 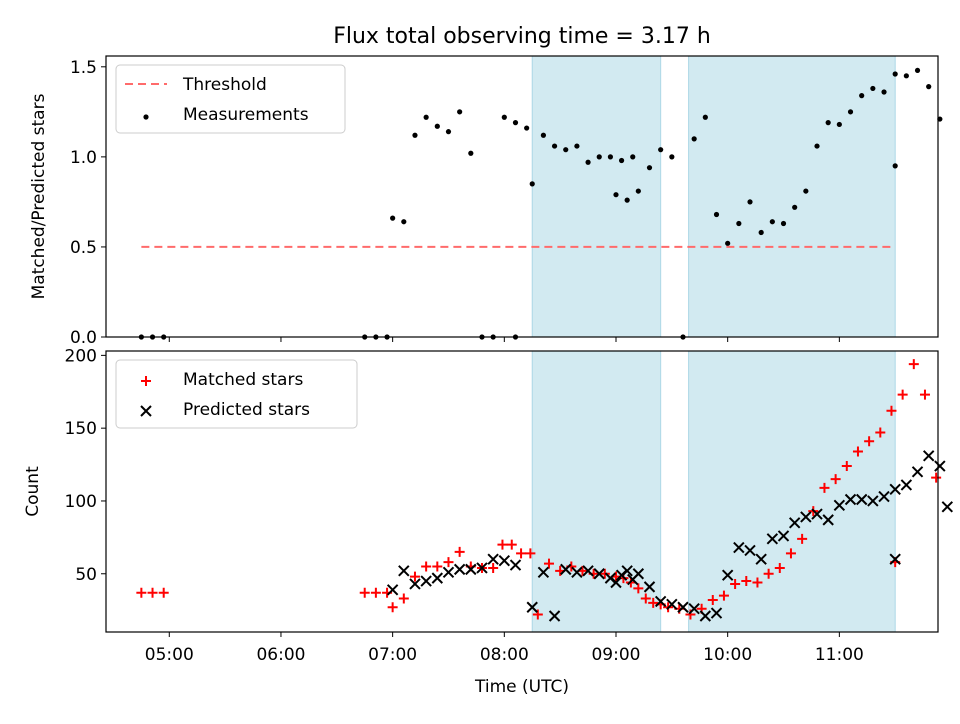 I want to click on legend-label: Threshold, so click(x=224, y=85).